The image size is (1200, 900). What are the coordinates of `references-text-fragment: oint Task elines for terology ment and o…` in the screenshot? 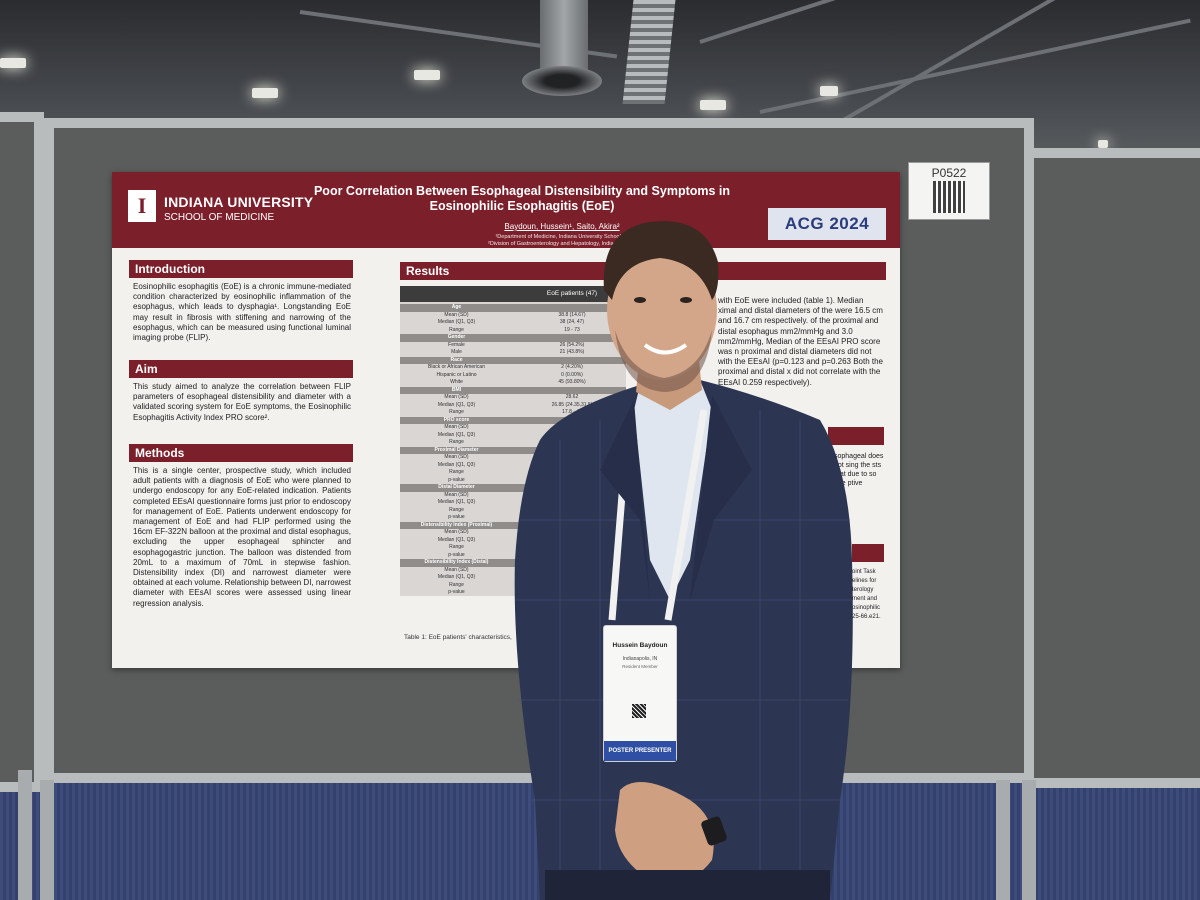 It's located at (866, 594).